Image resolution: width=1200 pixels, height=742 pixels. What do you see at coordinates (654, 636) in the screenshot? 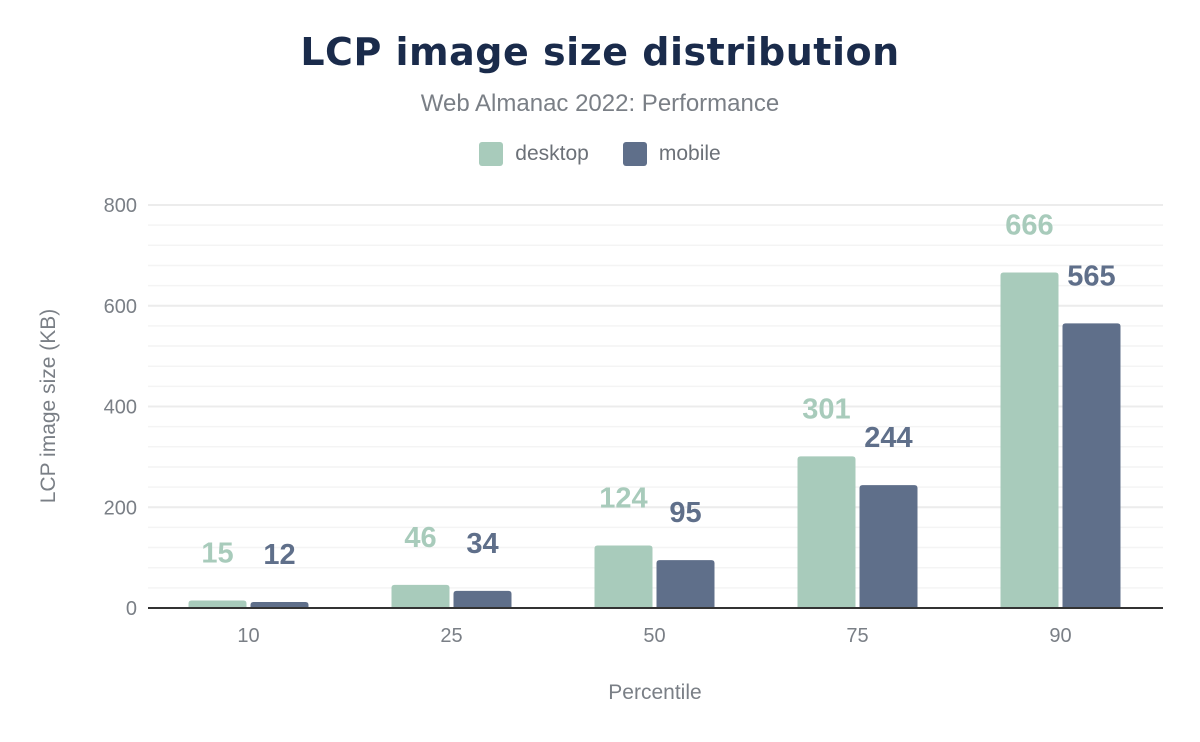
I see `x-tick-label: 50` at bounding box center [654, 636].